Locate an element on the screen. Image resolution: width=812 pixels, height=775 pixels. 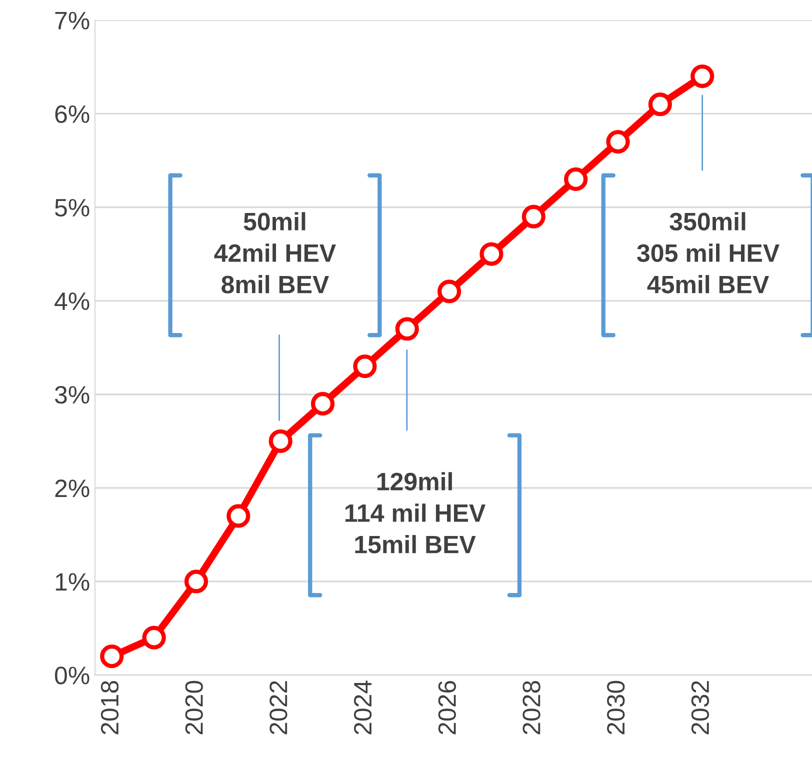
annotation: 50mil 42mil HEV 8mil BEV is located at coordinates (275, 253).